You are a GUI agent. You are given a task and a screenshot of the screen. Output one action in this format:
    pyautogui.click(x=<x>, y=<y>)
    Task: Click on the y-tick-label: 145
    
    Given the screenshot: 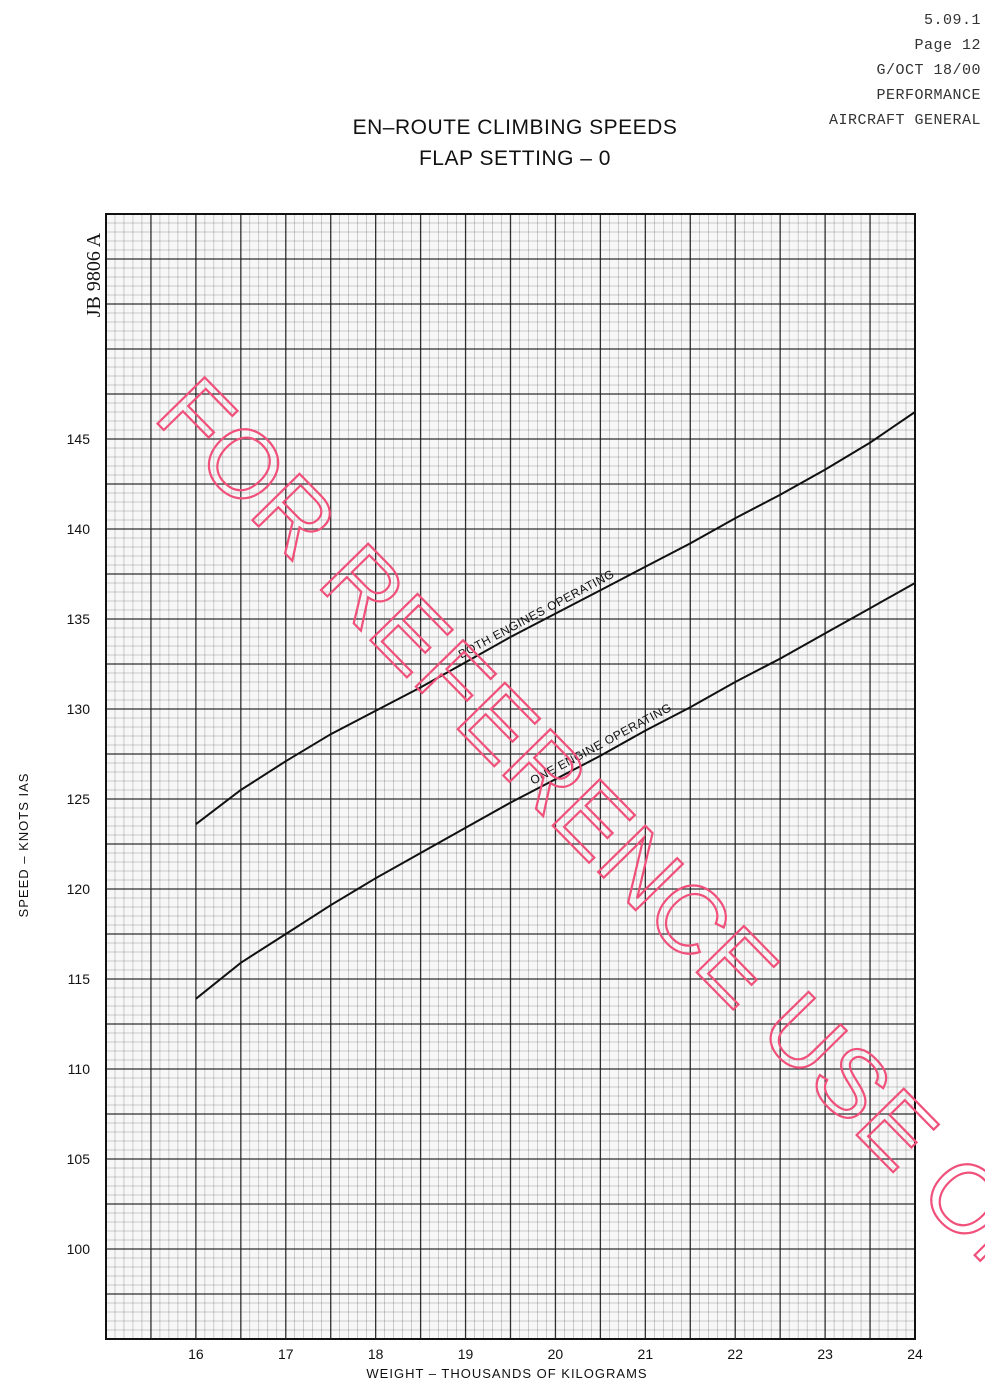 What is the action you would take?
    pyautogui.click(x=79, y=439)
    